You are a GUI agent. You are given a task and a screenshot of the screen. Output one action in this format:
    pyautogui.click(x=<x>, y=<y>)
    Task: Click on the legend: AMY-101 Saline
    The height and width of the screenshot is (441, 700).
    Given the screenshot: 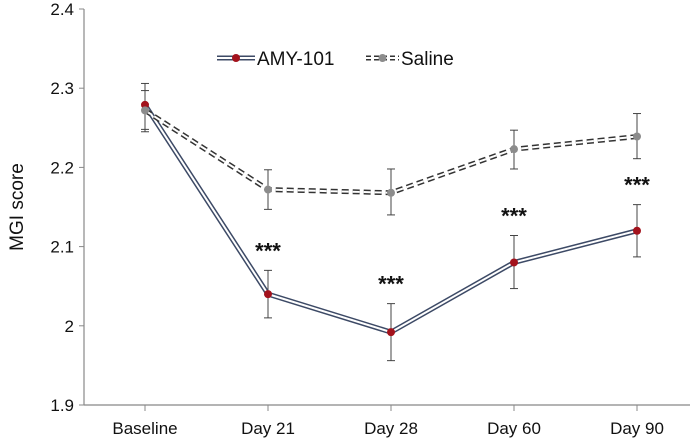 What is the action you would take?
    pyautogui.click(x=335, y=59)
    